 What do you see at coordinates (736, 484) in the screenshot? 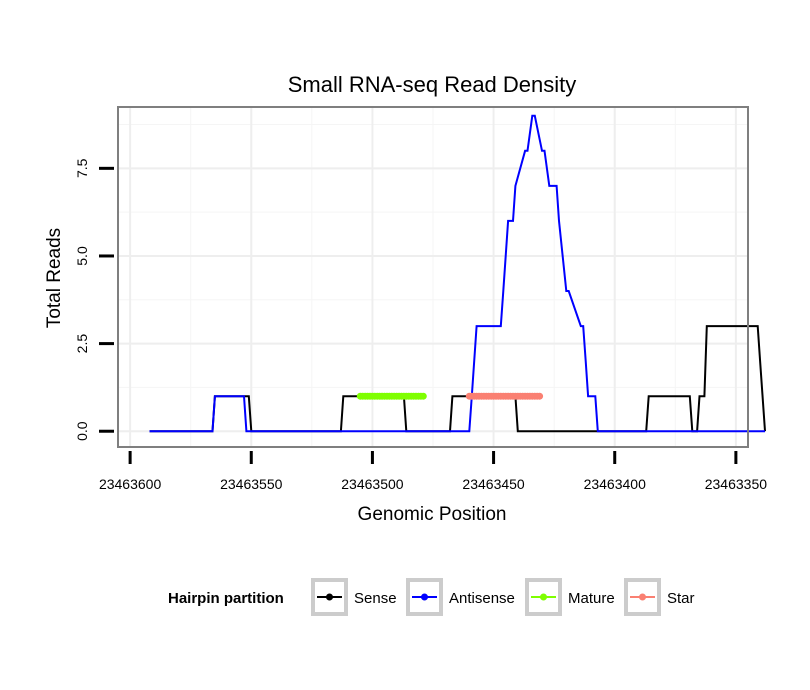
I see `x-tick-label: 23463350` at bounding box center [736, 484].